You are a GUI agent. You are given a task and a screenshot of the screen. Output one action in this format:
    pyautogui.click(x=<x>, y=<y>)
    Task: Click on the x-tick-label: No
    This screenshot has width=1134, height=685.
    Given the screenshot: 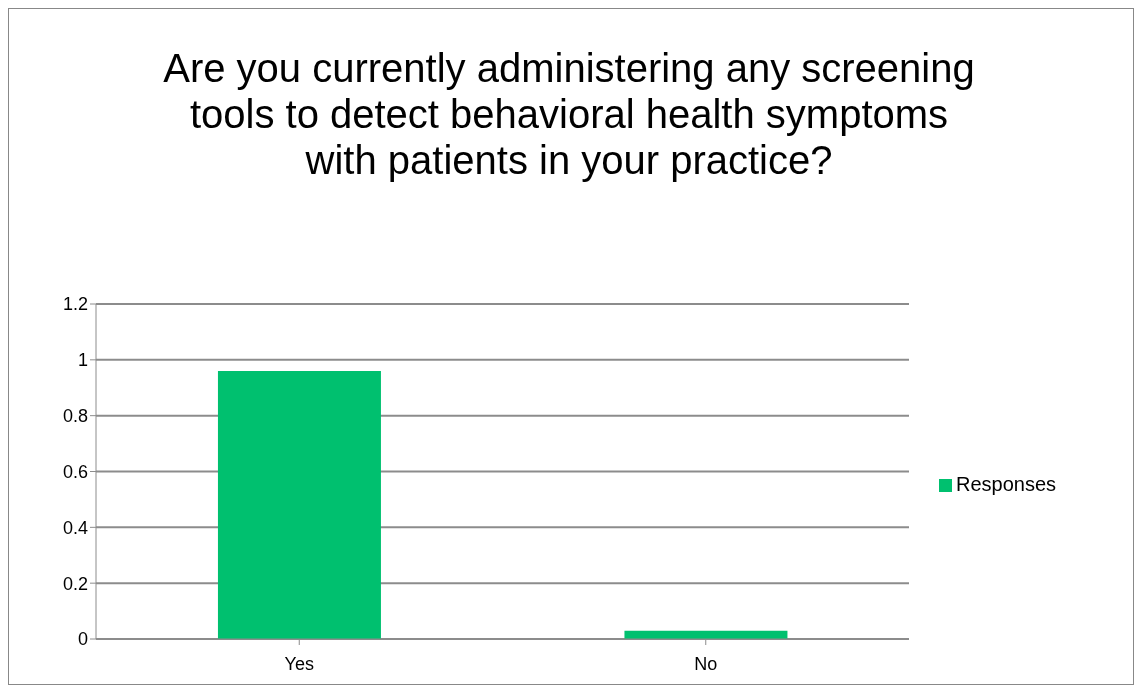 What is the action you would take?
    pyautogui.click(x=706, y=663)
    